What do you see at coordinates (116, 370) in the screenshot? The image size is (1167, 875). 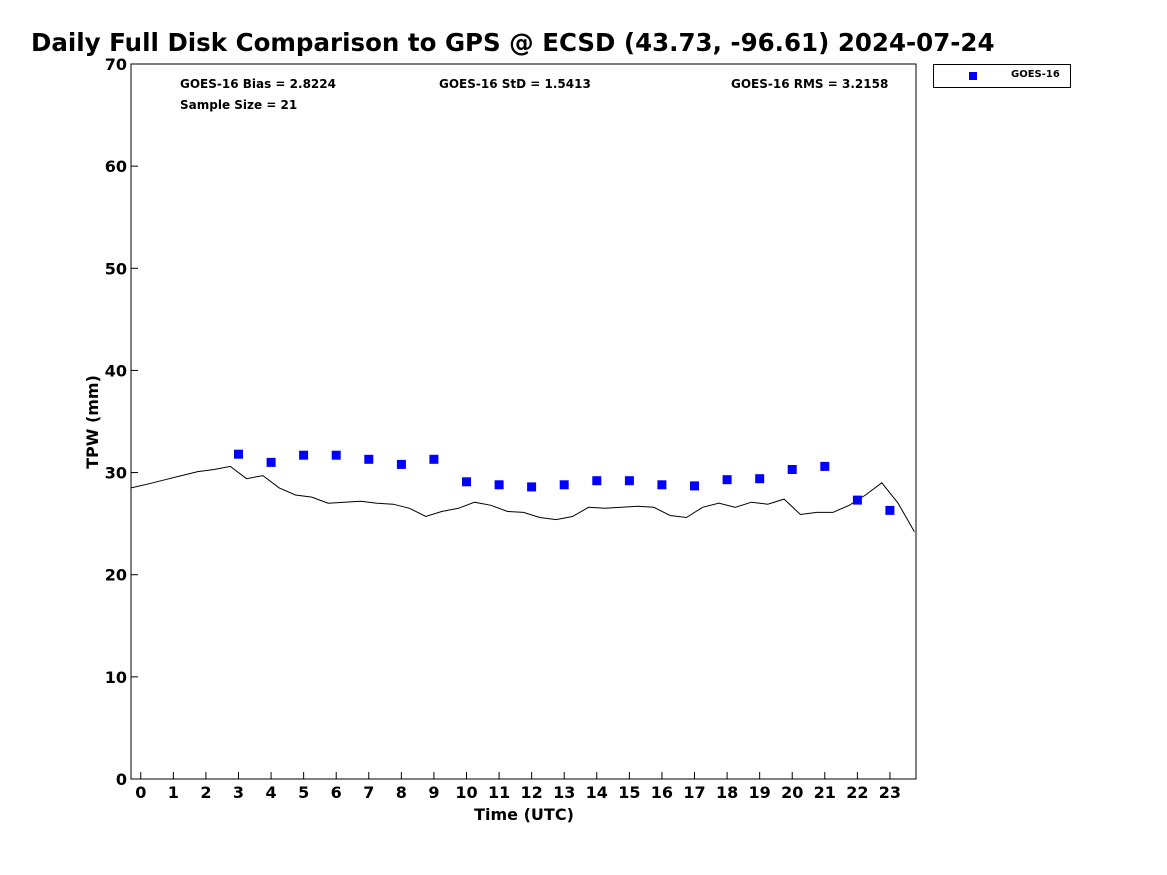 I see `y-tick-label: 40` at bounding box center [116, 370].